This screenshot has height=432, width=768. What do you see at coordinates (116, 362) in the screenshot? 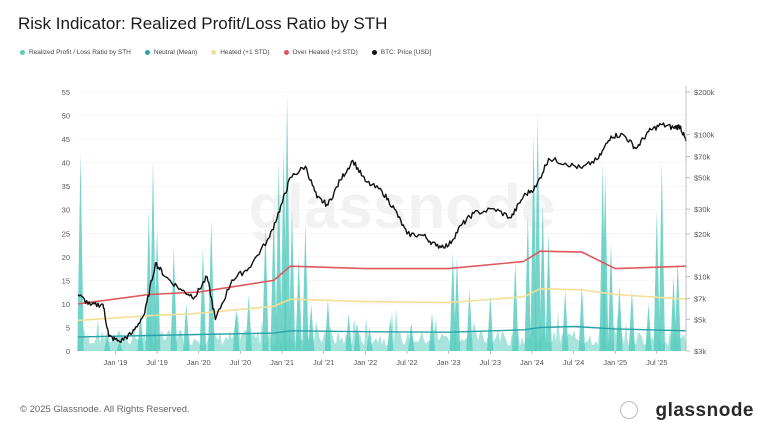
I see `x-tick-label: Jan '19` at bounding box center [116, 362].